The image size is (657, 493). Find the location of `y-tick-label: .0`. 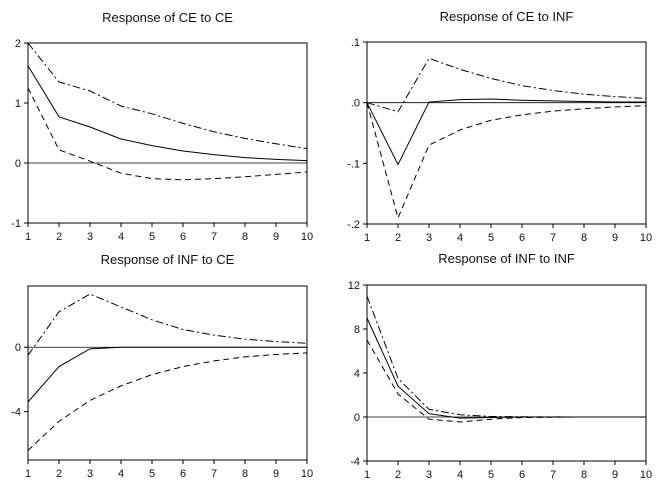

y-tick-label: .0 is located at coordinates (355, 104).